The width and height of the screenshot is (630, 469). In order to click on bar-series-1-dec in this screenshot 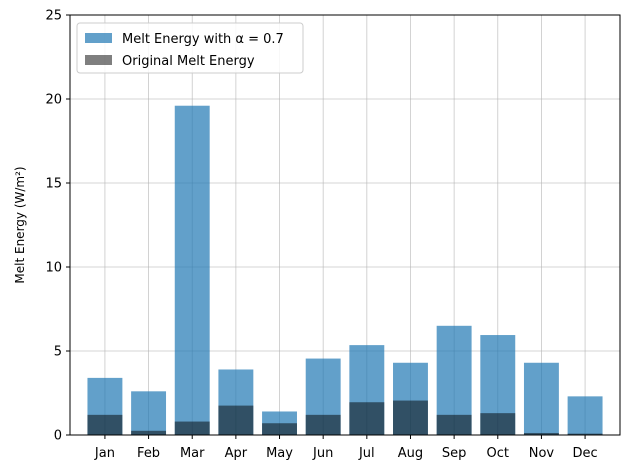, I will do `click(585, 415)`.